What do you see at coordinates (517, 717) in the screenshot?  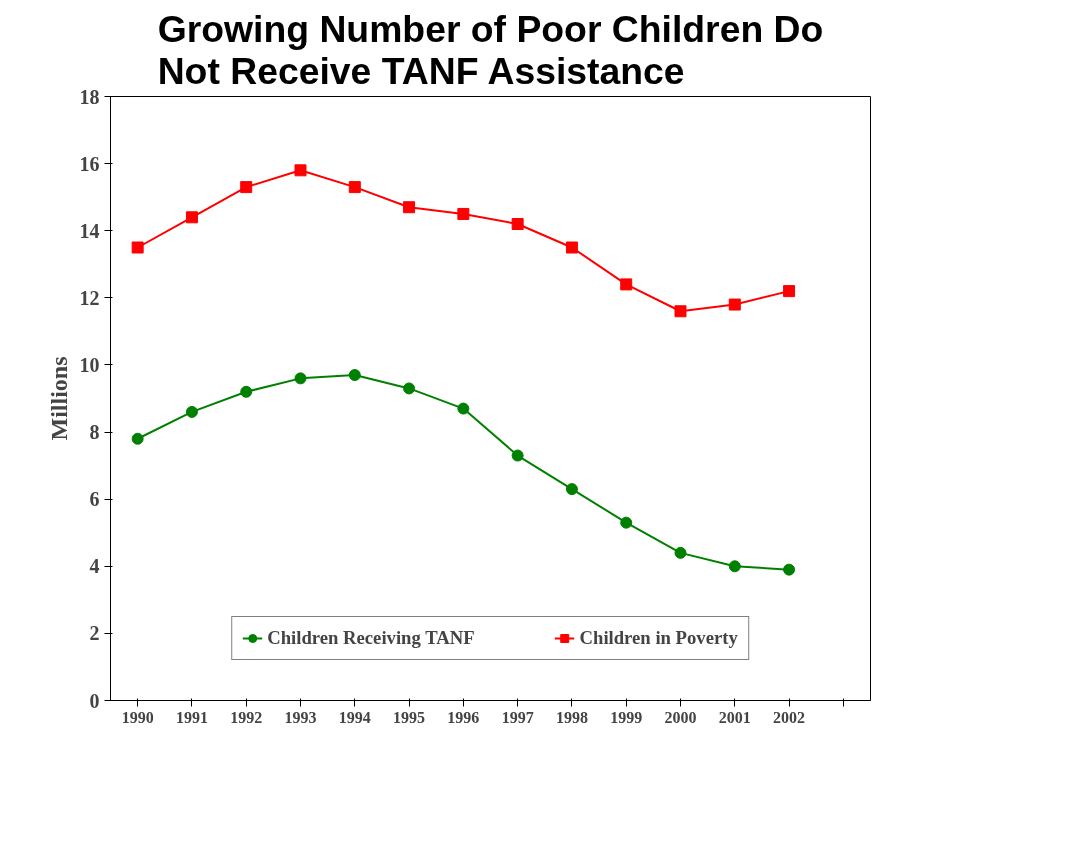 I see `x-tick-label: 1997` at bounding box center [517, 717].